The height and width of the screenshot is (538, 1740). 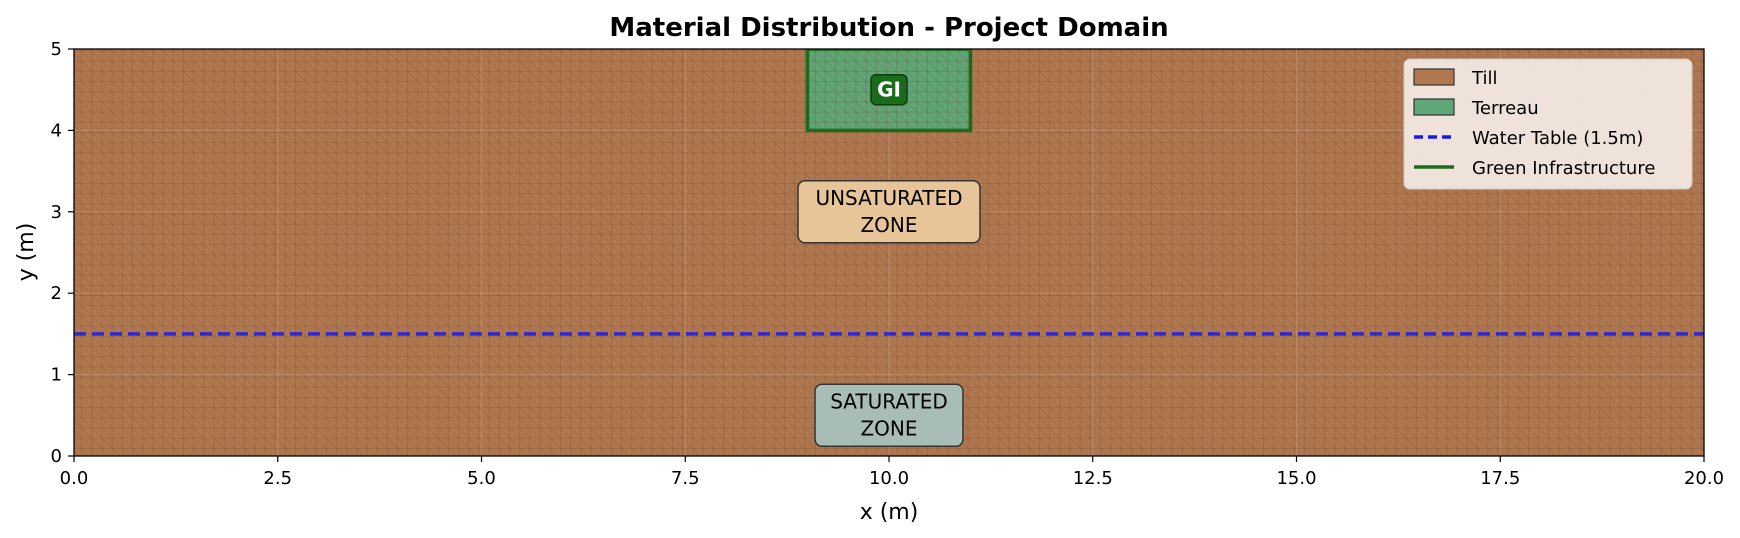 I want to click on y-axis-ticks: 0 1 2 3 4 5, so click(x=62, y=253).